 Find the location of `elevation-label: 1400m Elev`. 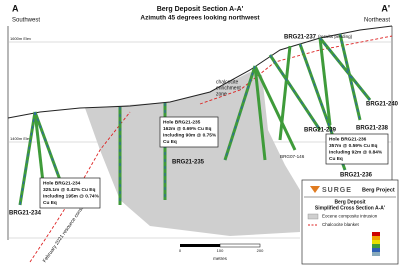

elevation-label: 1400m Elev is located at coordinates (20, 138).